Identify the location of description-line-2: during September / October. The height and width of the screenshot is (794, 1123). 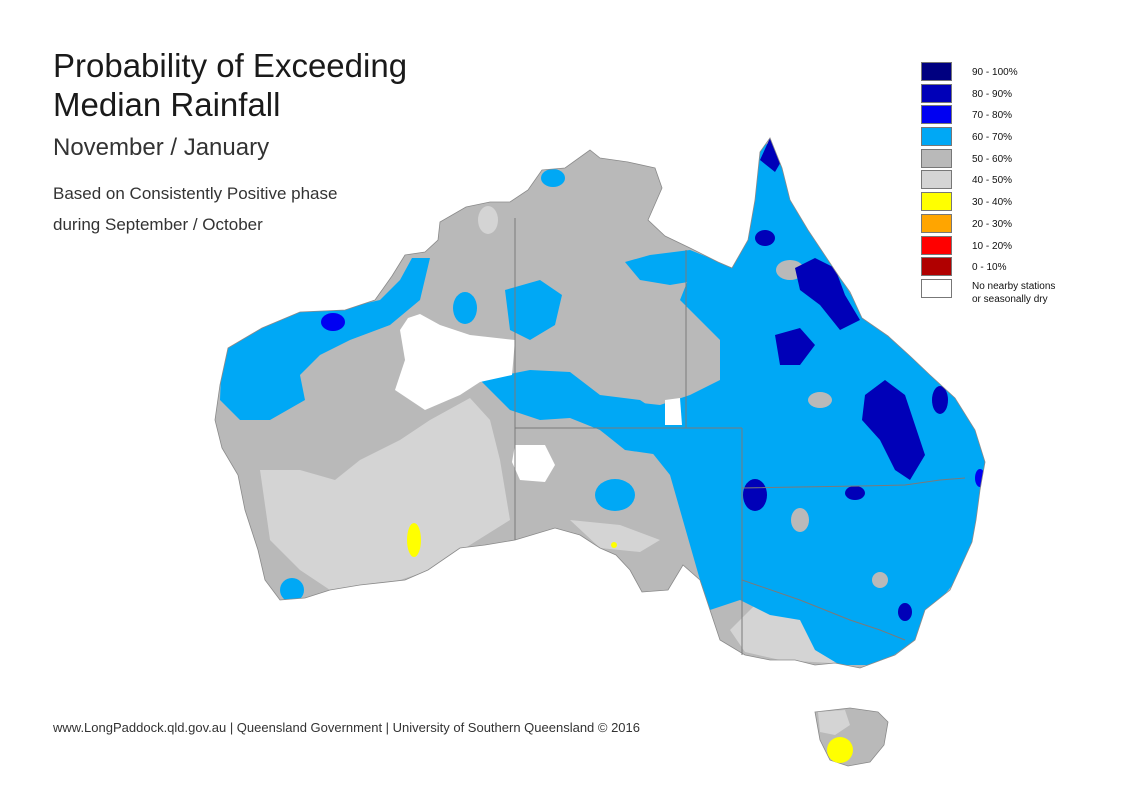
(158, 224).